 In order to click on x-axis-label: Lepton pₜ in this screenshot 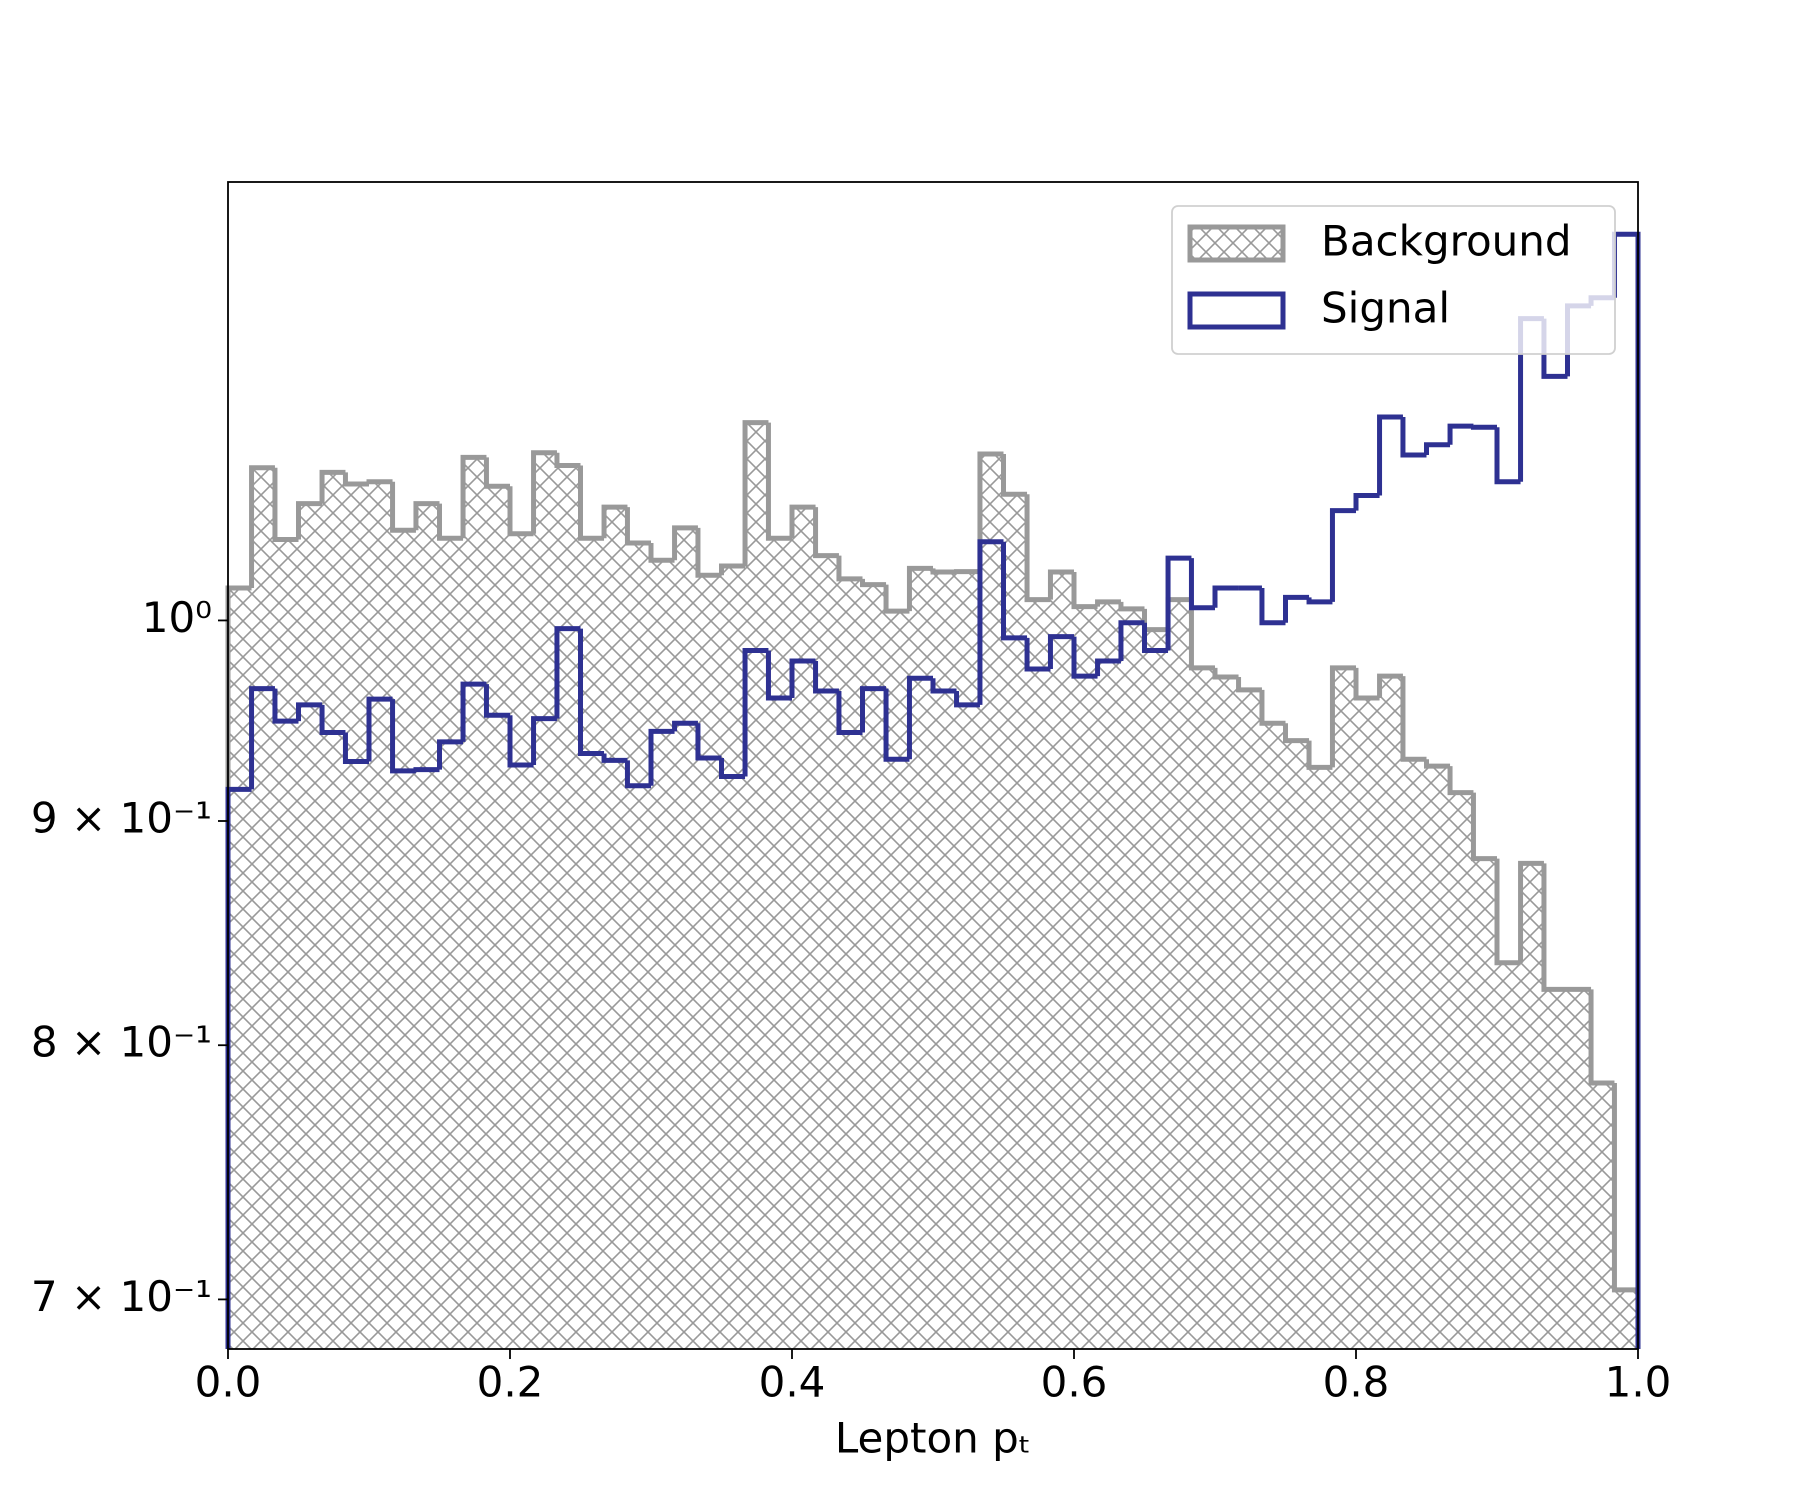, I will do `click(933, 1438)`.